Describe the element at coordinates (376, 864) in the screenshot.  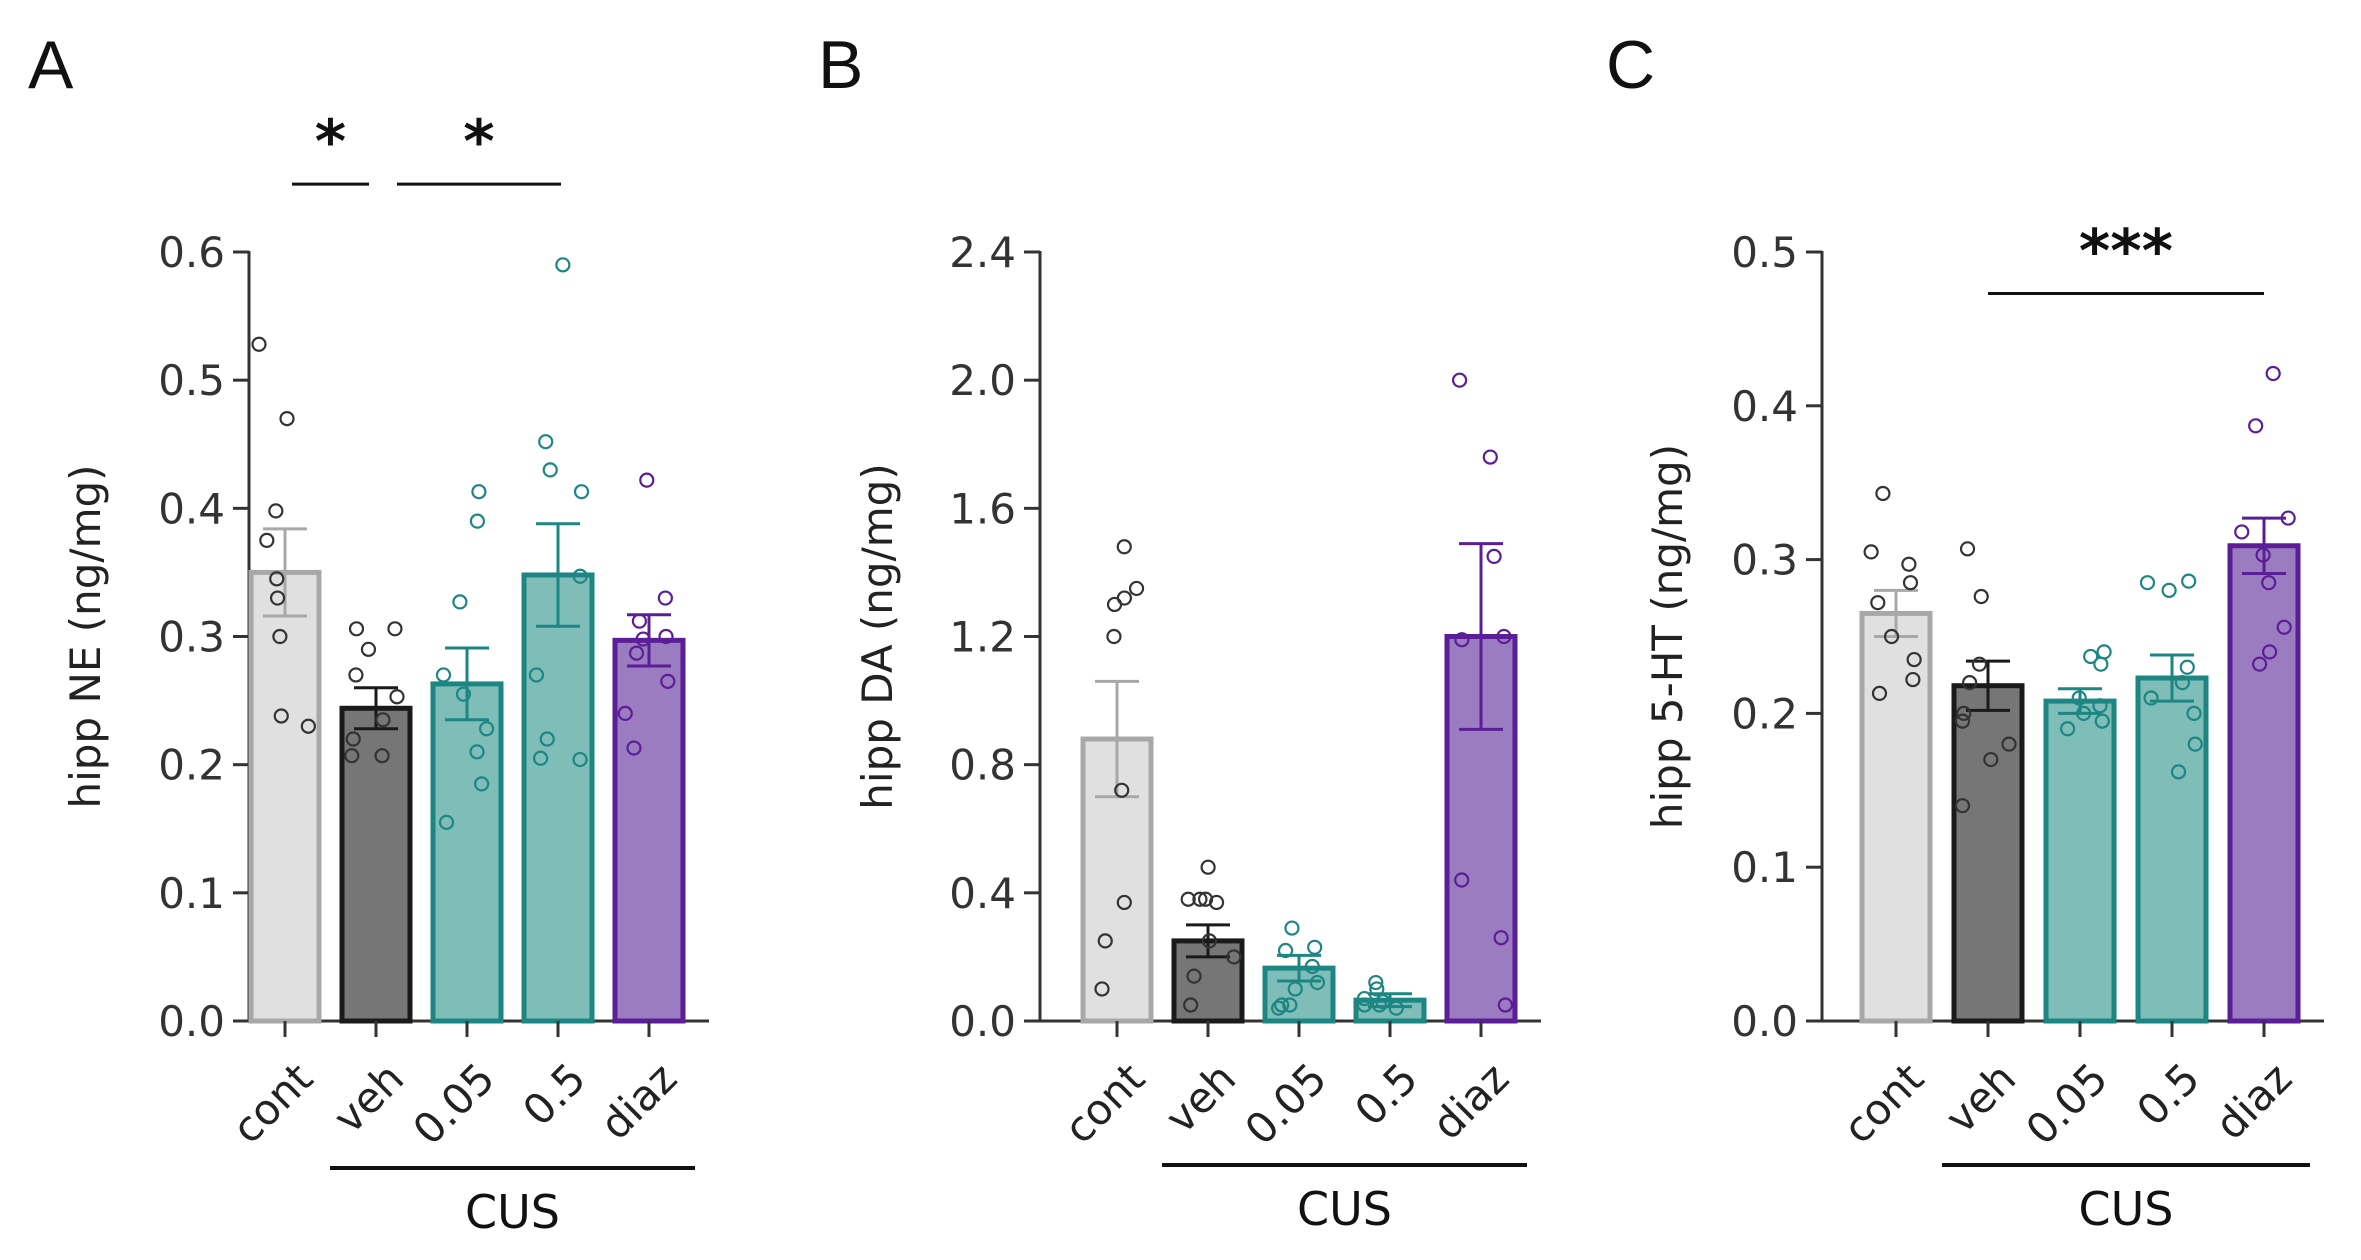
I see `bar-veh` at that location.